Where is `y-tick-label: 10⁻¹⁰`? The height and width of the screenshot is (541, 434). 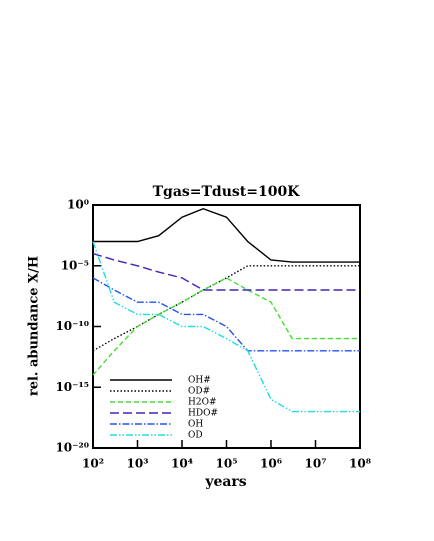
y-tick-label: 10⁻¹⁰ is located at coordinates (72, 326).